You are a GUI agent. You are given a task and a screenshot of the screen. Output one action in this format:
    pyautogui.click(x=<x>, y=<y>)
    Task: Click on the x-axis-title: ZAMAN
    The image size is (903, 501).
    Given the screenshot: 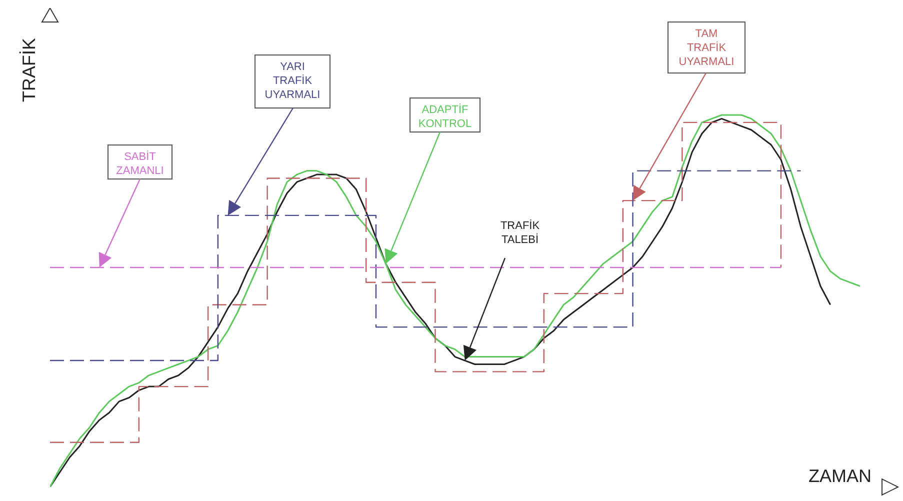 What is the action you would take?
    pyautogui.click(x=840, y=476)
    